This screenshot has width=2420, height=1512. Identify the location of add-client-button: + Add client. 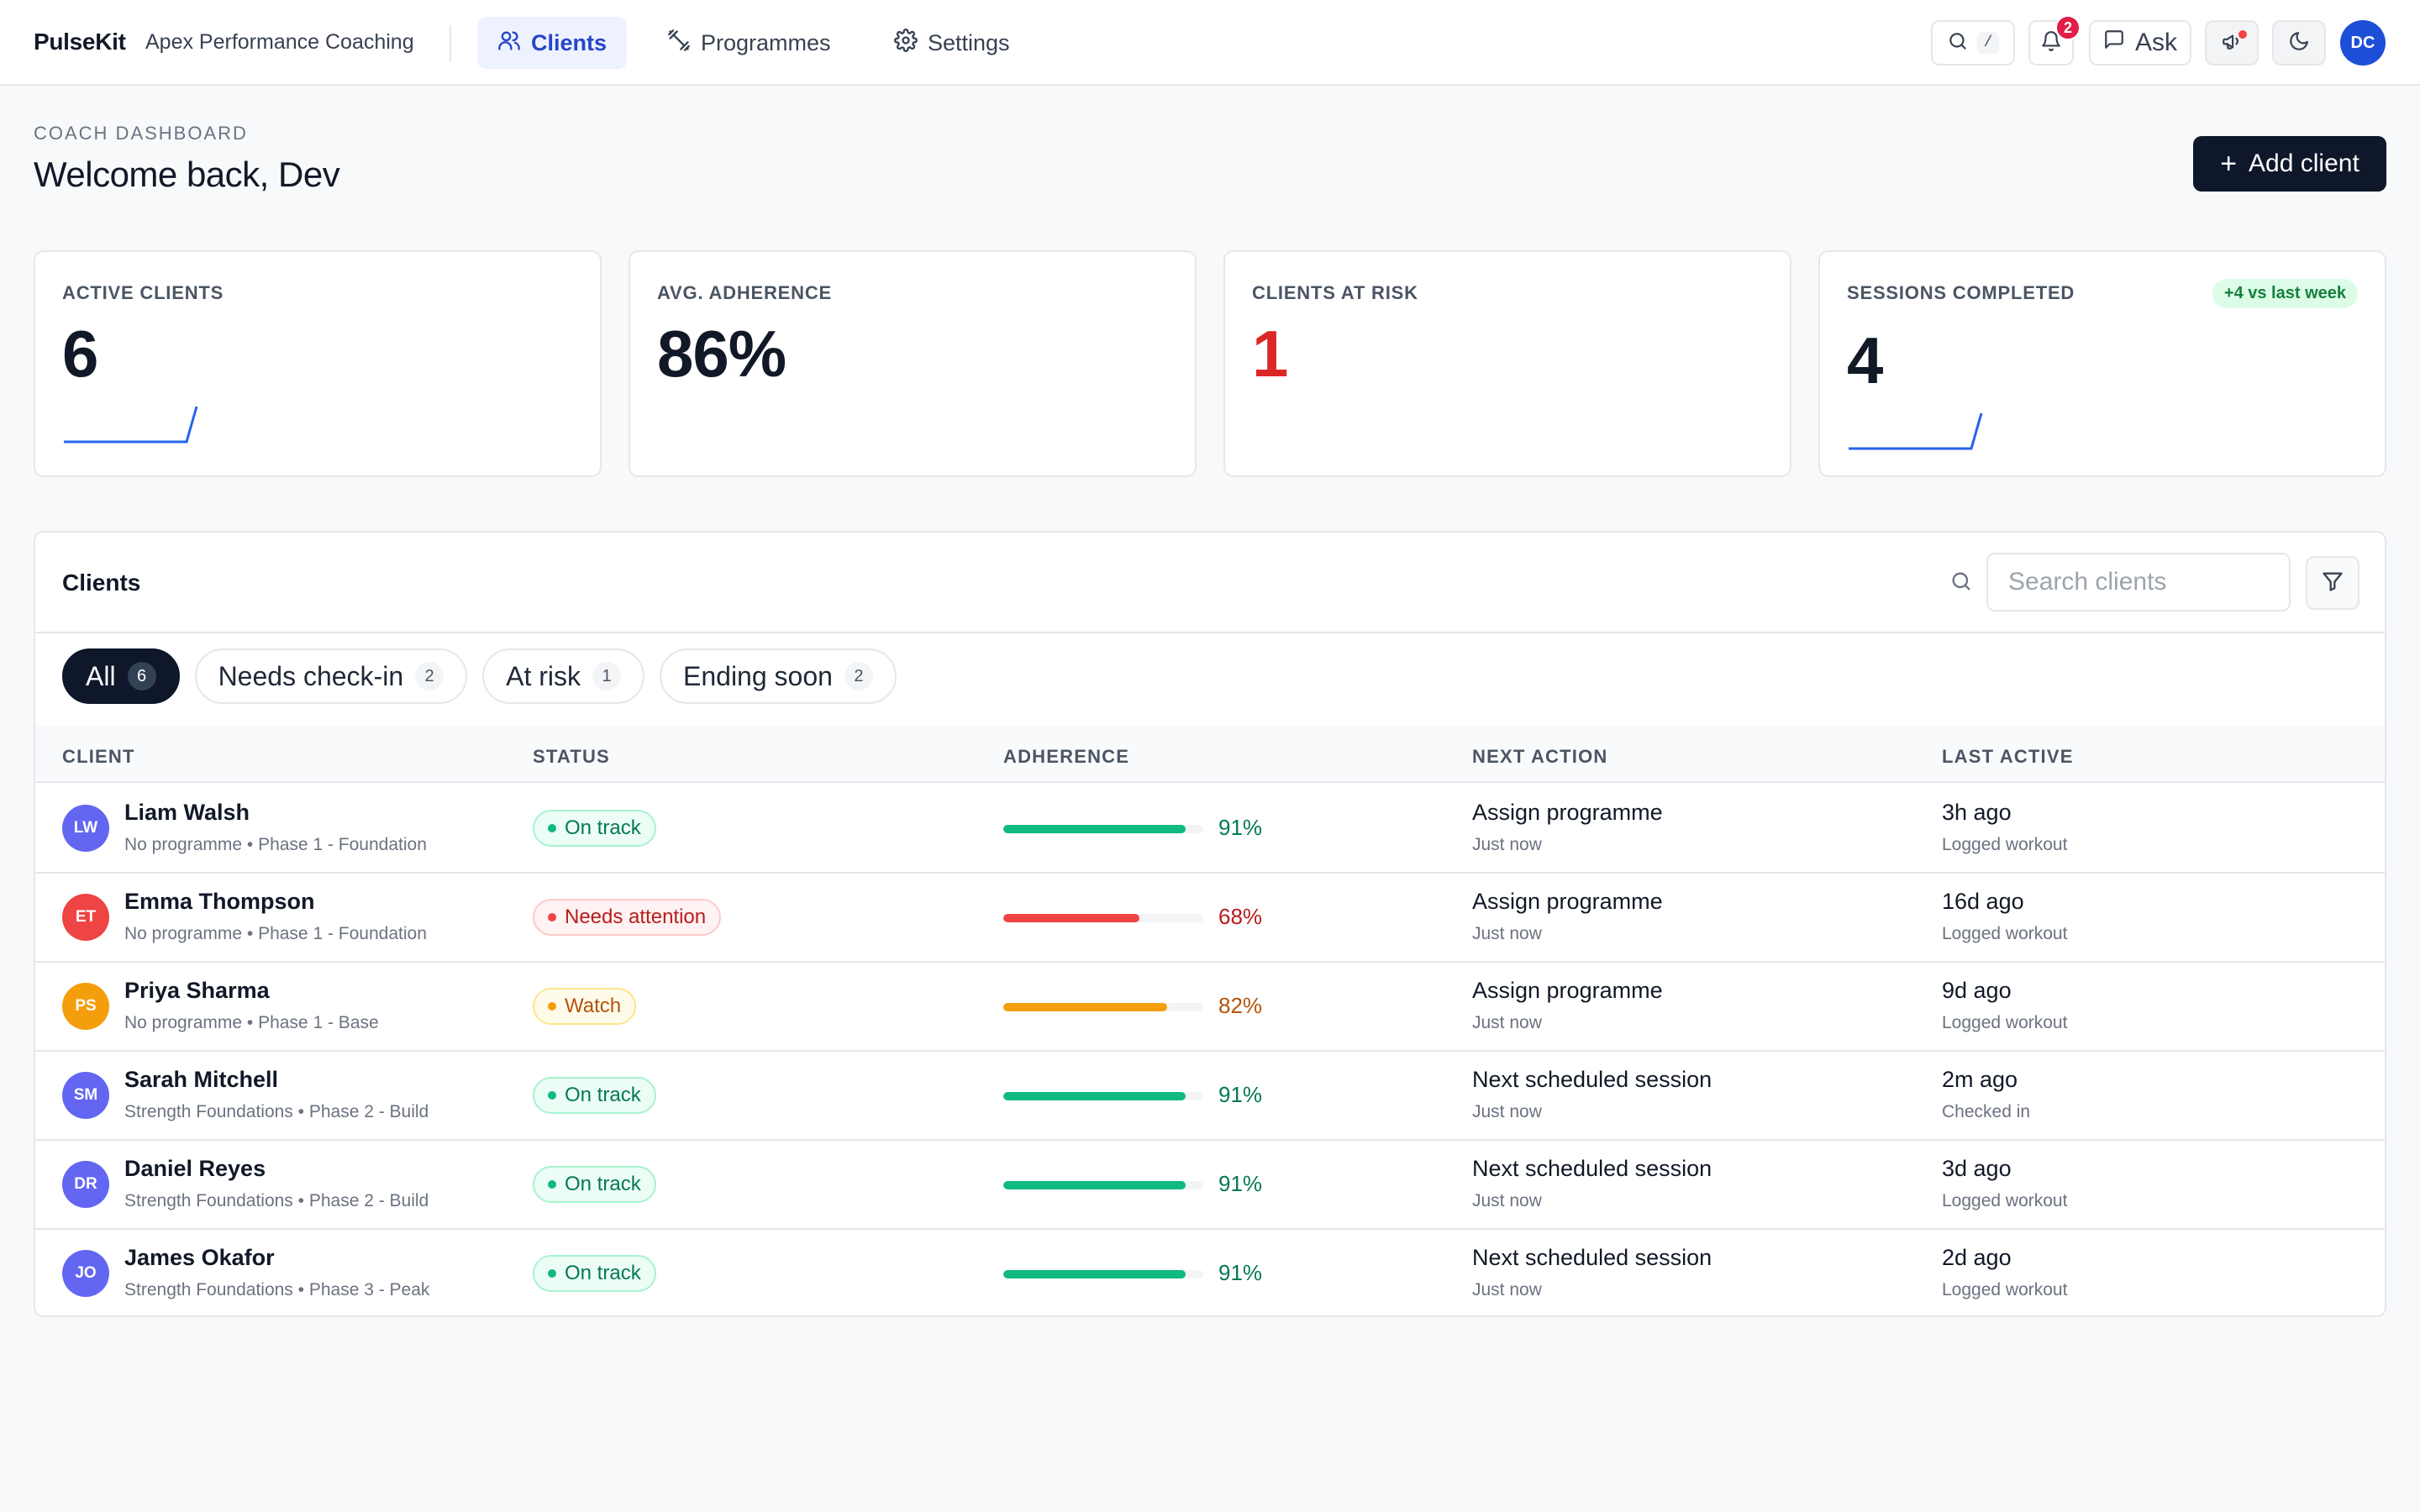
(2289, 164).